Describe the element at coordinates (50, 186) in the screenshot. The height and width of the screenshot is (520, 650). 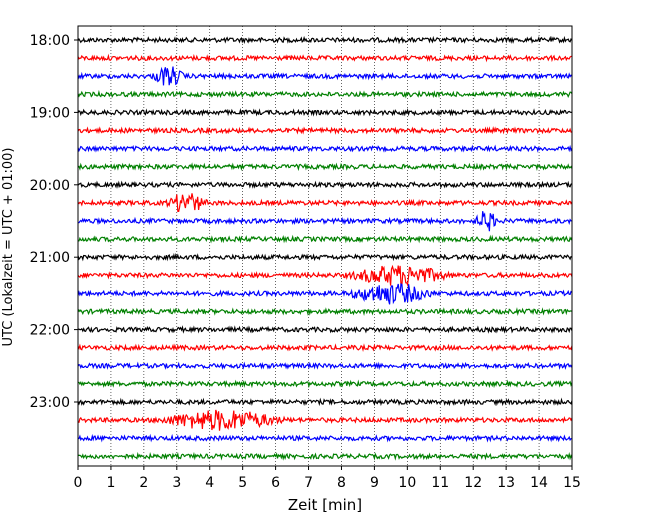
I see `y-tick-label: 20:00` at that location.